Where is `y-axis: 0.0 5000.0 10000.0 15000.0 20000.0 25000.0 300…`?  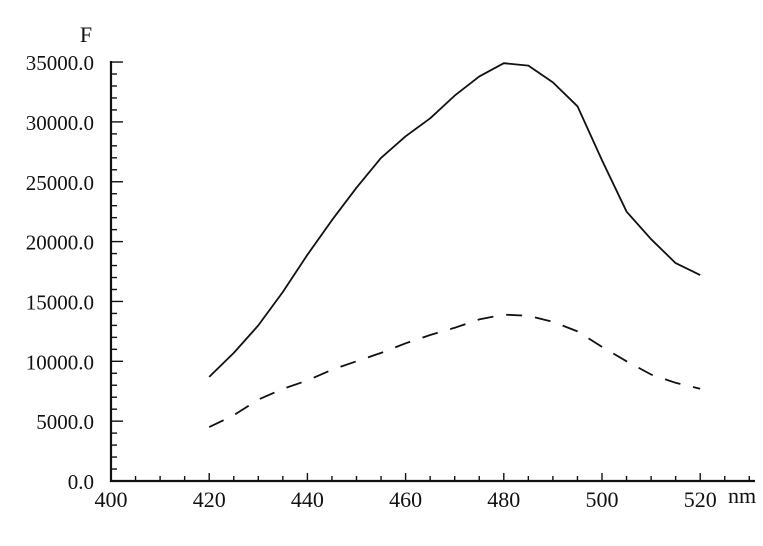 y-axis: 0.0 5000.0 10000.0 15000.0 20000.0 25000.0 300… is located at coordinates (74, 272).